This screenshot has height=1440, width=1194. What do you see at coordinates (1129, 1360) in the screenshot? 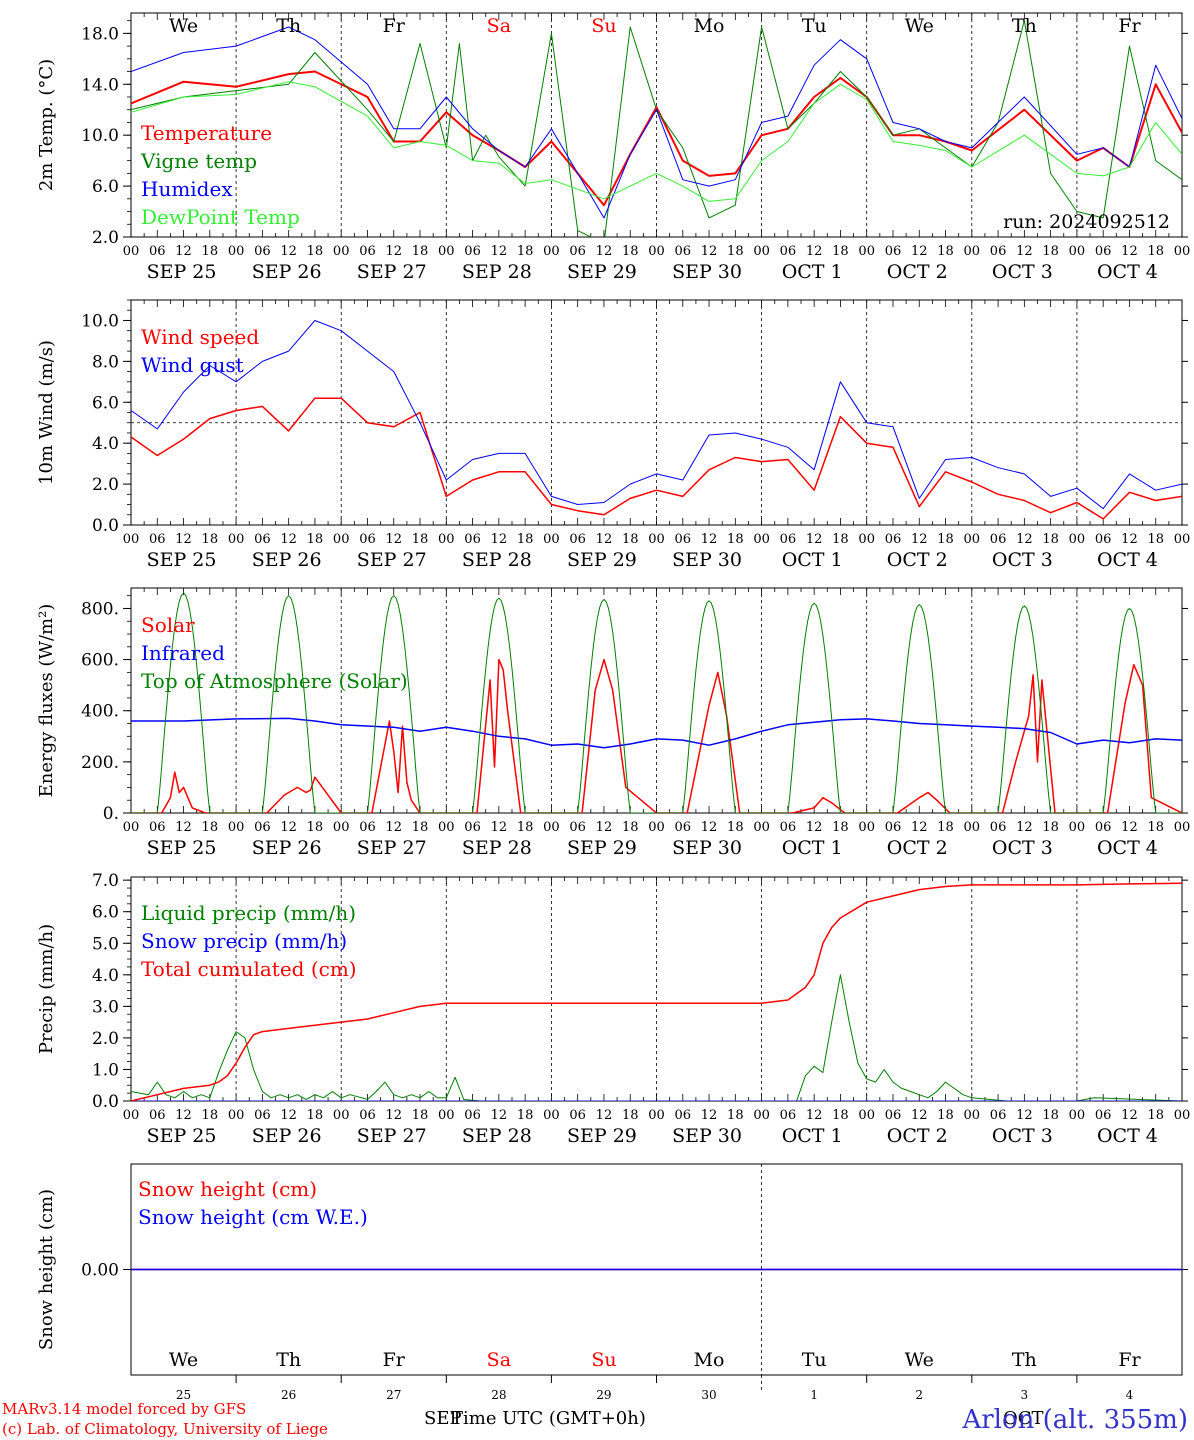
I see `bottom-weekday-label: Fr` at bounding box center [1129, 1360].